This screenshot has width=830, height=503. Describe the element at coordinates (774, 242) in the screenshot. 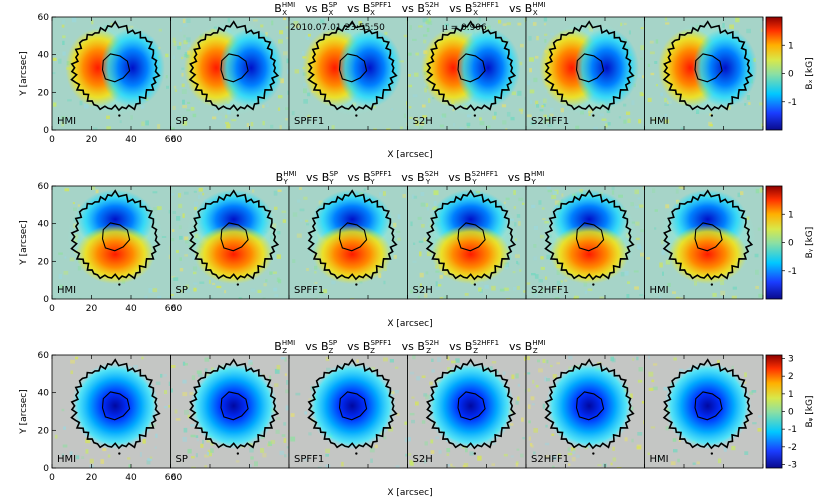

I see `colorbar` at that location.